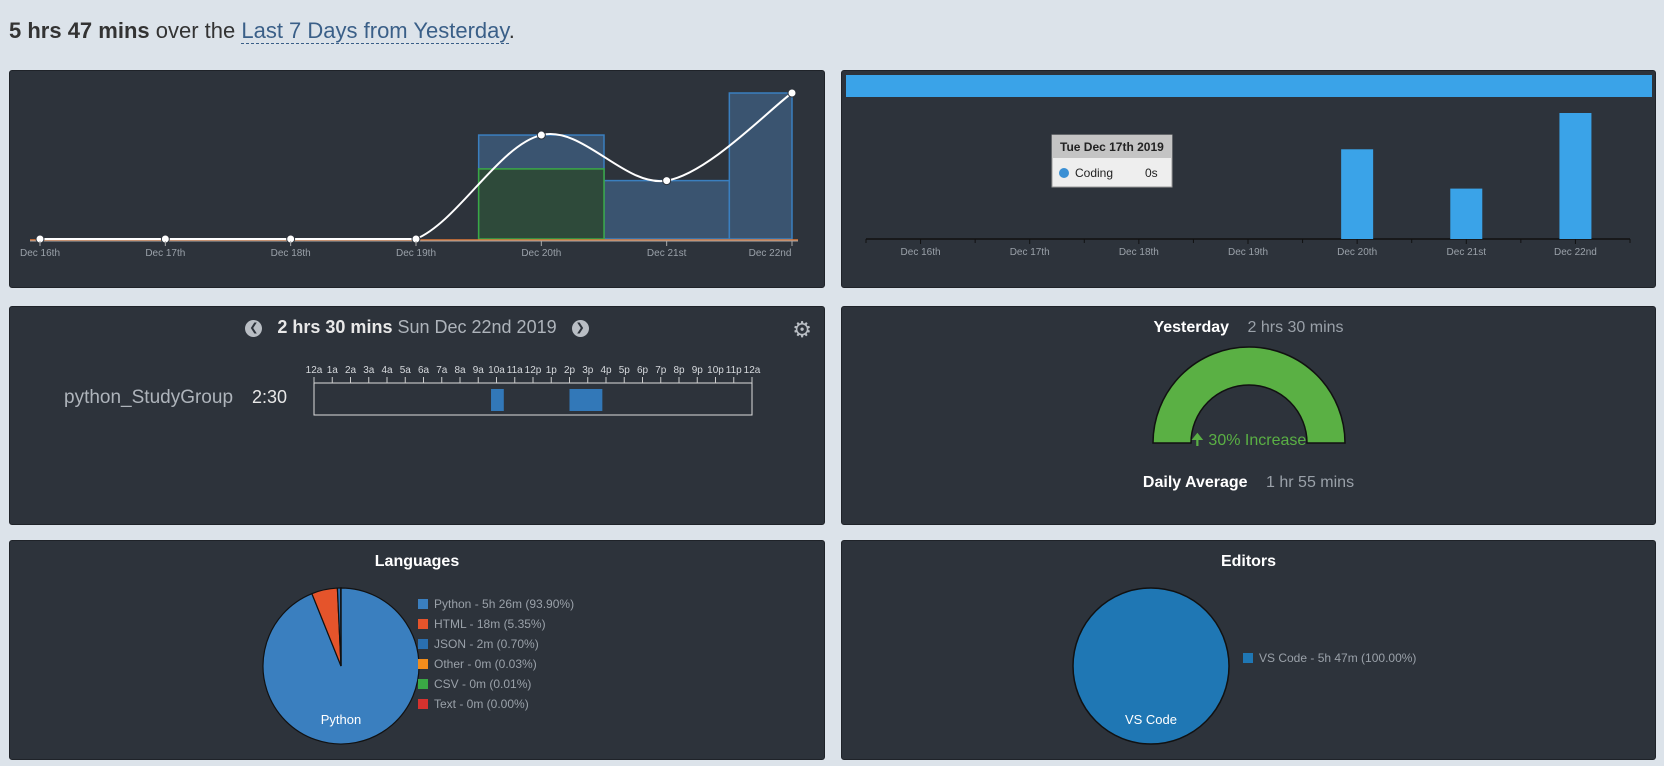 Image resolution: width=1664 pixels, height=766 pixels. What do you see at coordinates (1191, 327) in the screenshot?
I see `yesterday-label: Yesterday` at bounding box center [1191, 327].